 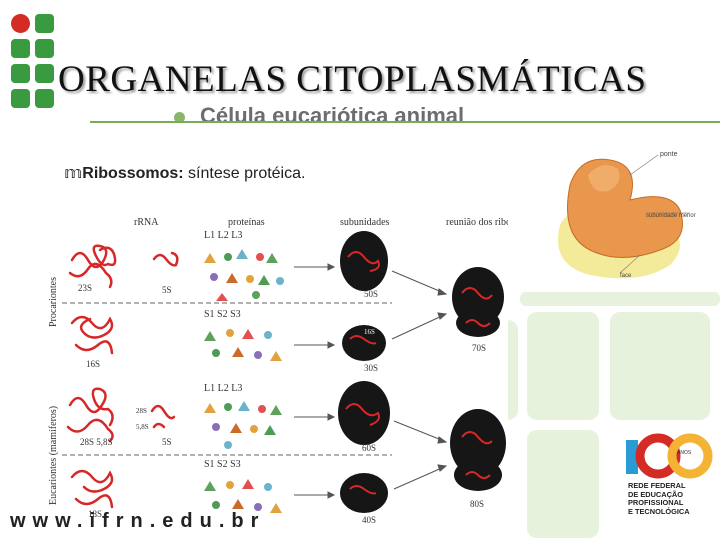 I want to click on label-80s: 80S, so click(x=477, y=504).